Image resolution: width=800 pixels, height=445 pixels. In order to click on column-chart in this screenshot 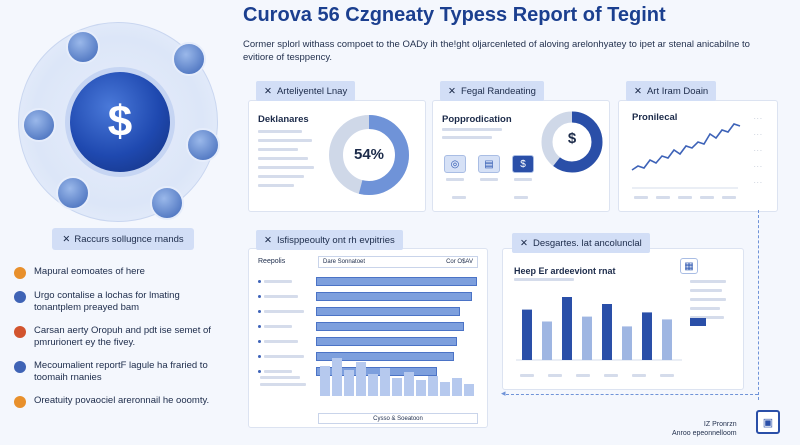, I will do `click(599, 329)`.